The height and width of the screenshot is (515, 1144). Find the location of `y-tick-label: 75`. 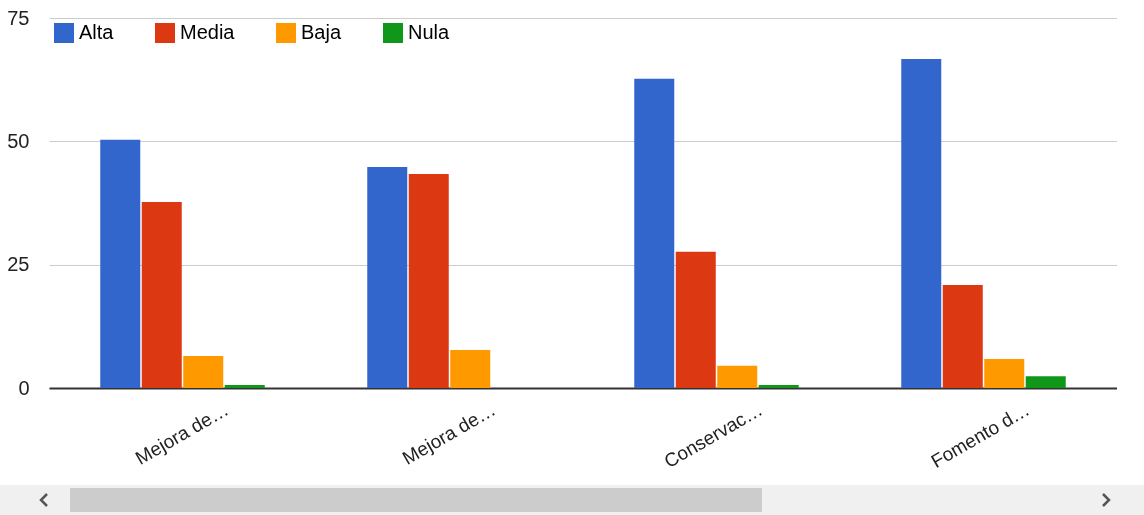

y-tick-label: 75 is located at coordinates (18, 17).